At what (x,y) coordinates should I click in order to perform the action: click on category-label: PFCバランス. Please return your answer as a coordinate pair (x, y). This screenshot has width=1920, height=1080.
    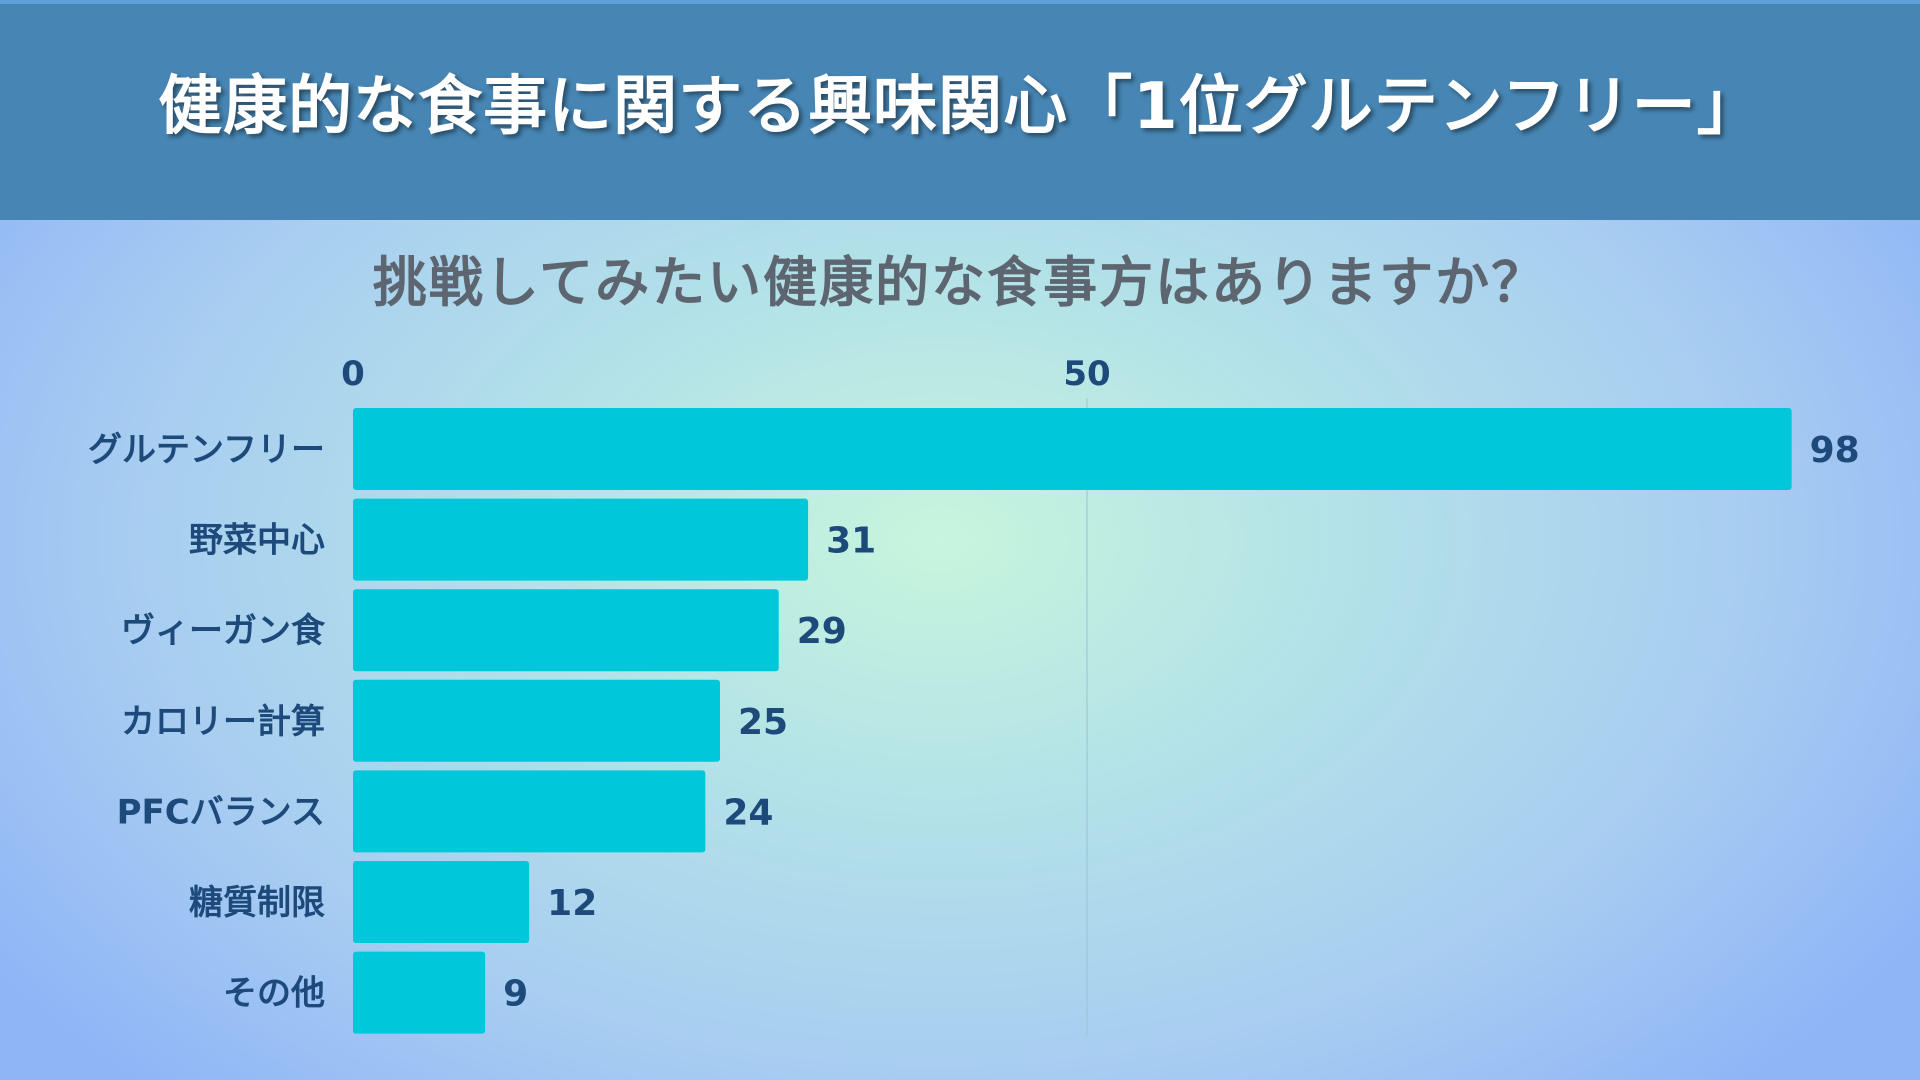
    Looking at the image, I should click on (221, 812).